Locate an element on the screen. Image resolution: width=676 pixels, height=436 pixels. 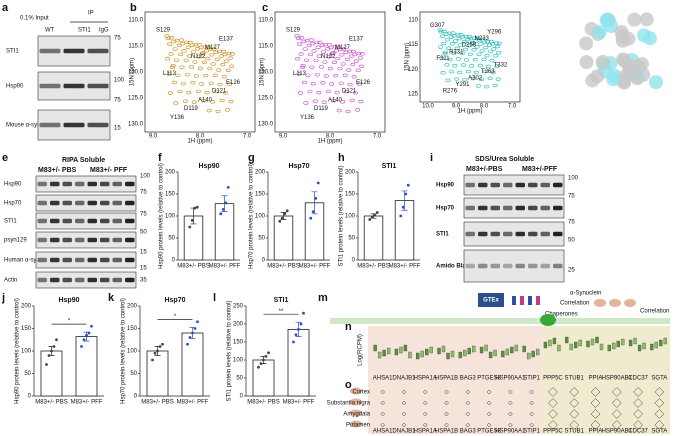
spectrum-ytick: 125.0 is located at coordinates (136, 99).